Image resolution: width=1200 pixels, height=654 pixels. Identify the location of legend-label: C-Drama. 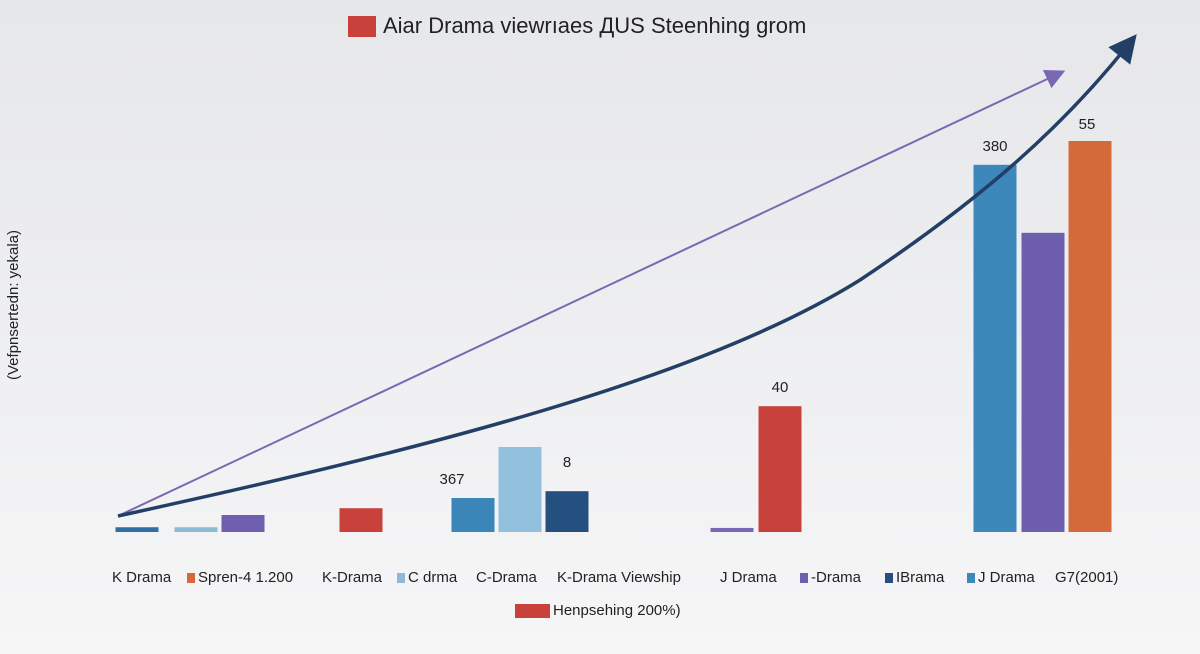
(506, 577).